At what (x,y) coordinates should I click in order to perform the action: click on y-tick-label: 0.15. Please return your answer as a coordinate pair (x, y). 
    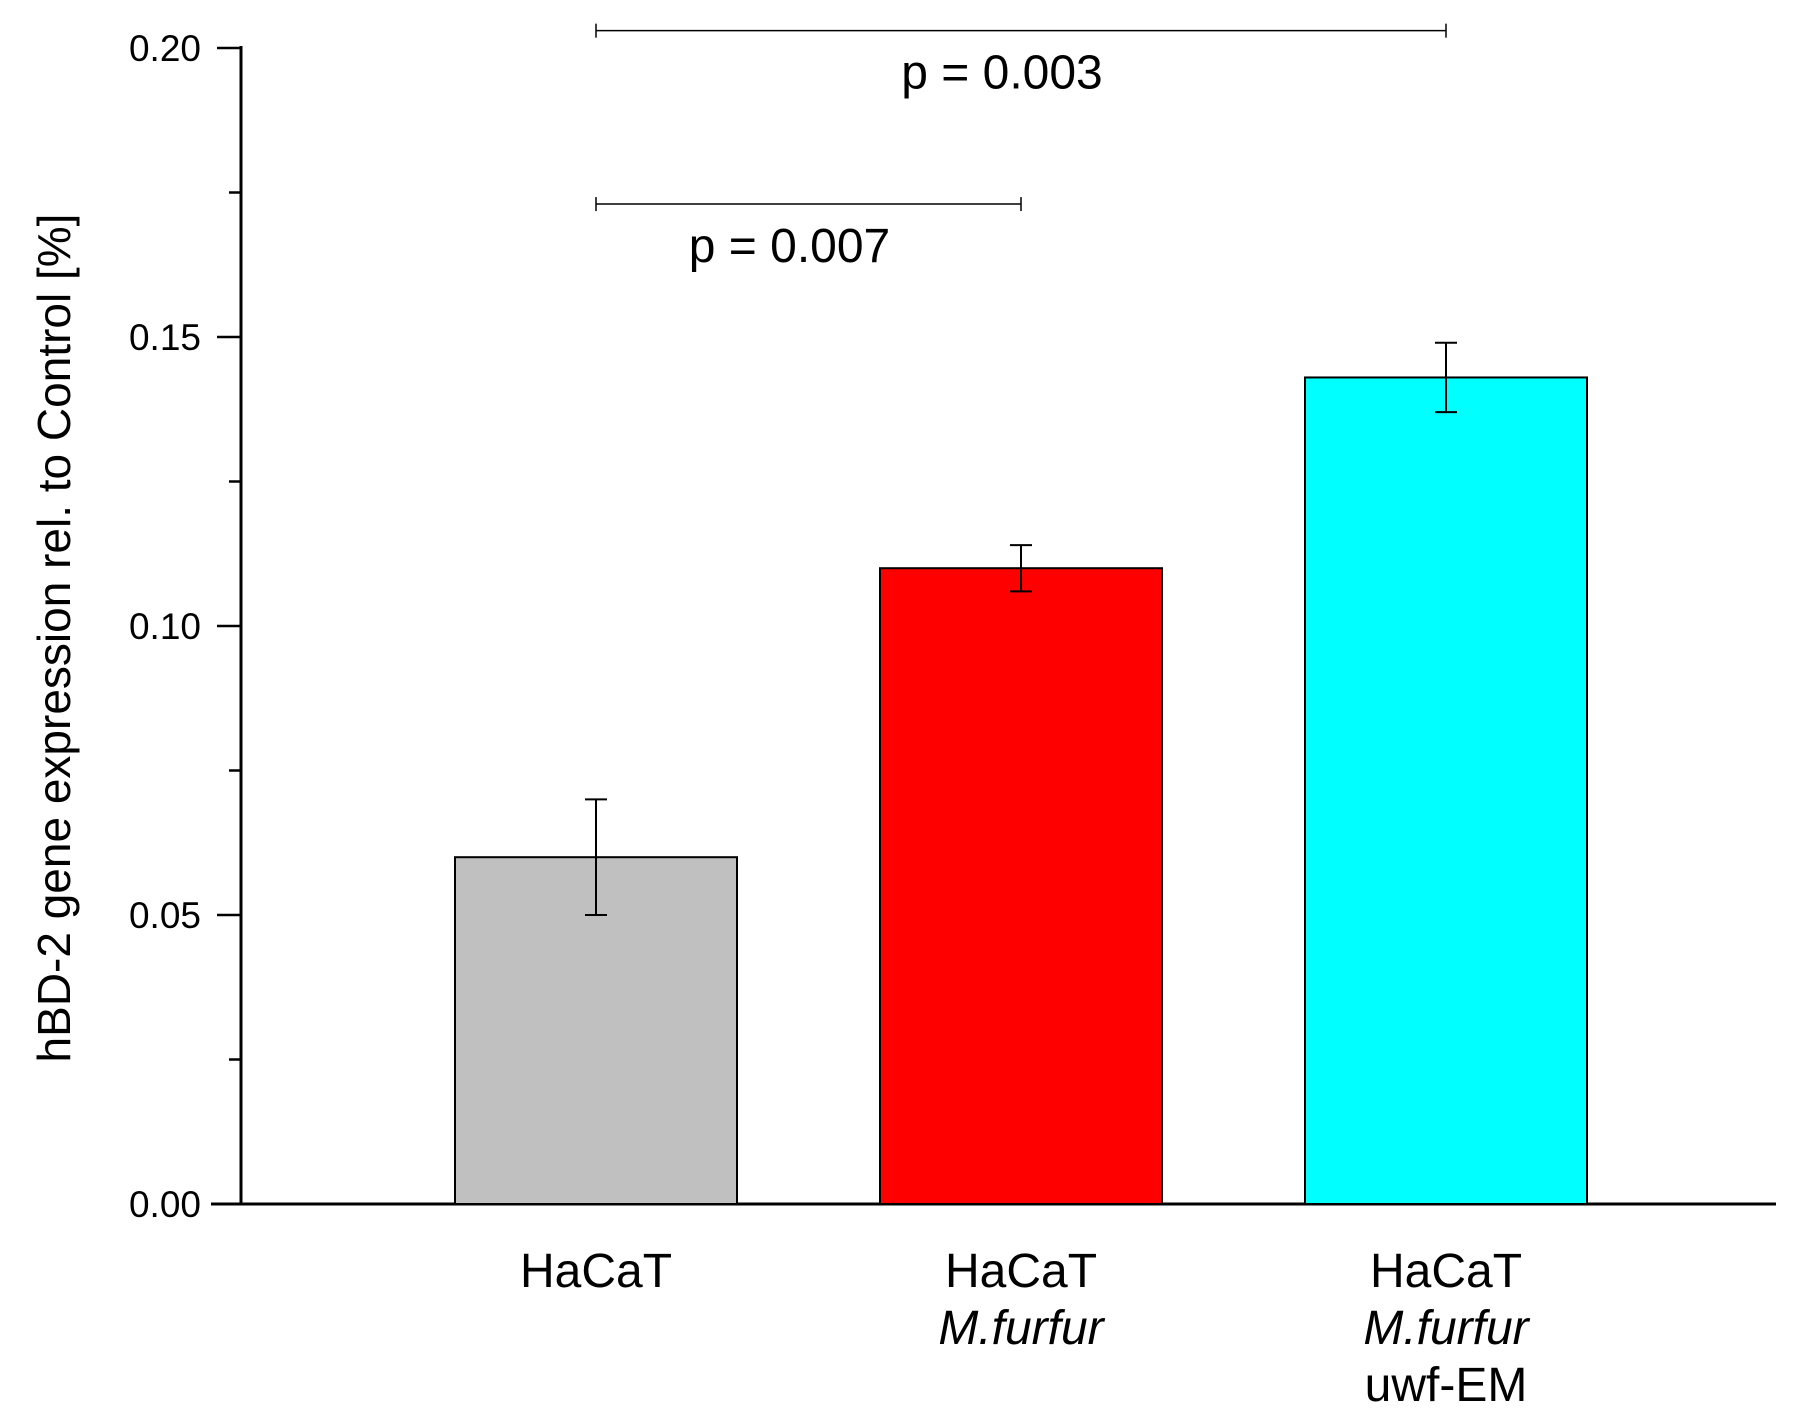
    Looking at the image, I should click on (165, 337).